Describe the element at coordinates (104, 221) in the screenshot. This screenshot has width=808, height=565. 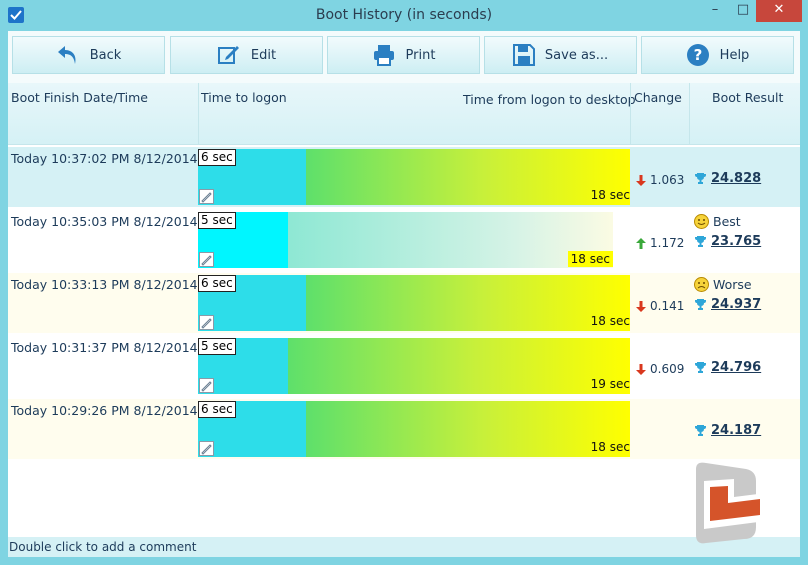
I see `boot-date: Today 10:35:03 PM 8/12/2014` at that location.